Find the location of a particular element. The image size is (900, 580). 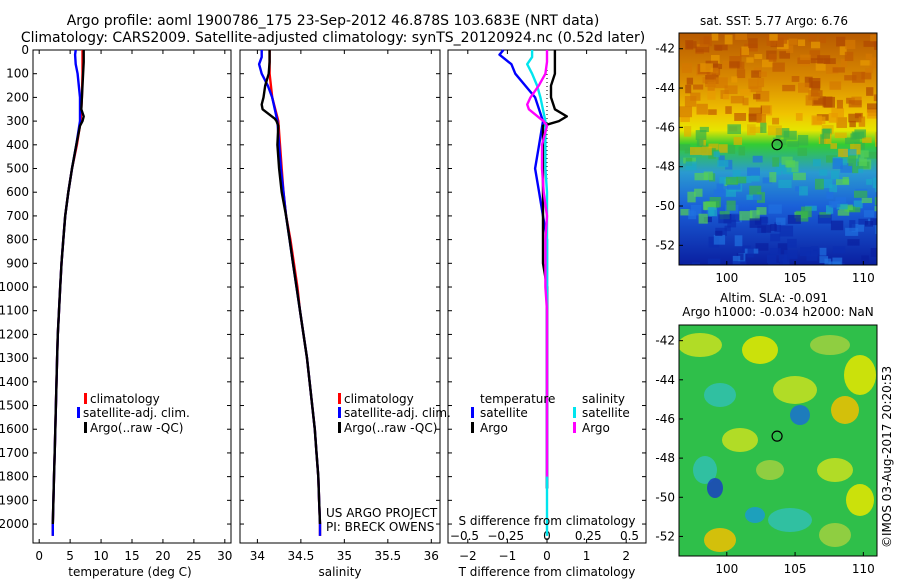

profile-line-temperature-climatology is located at coordinates (67, 293).